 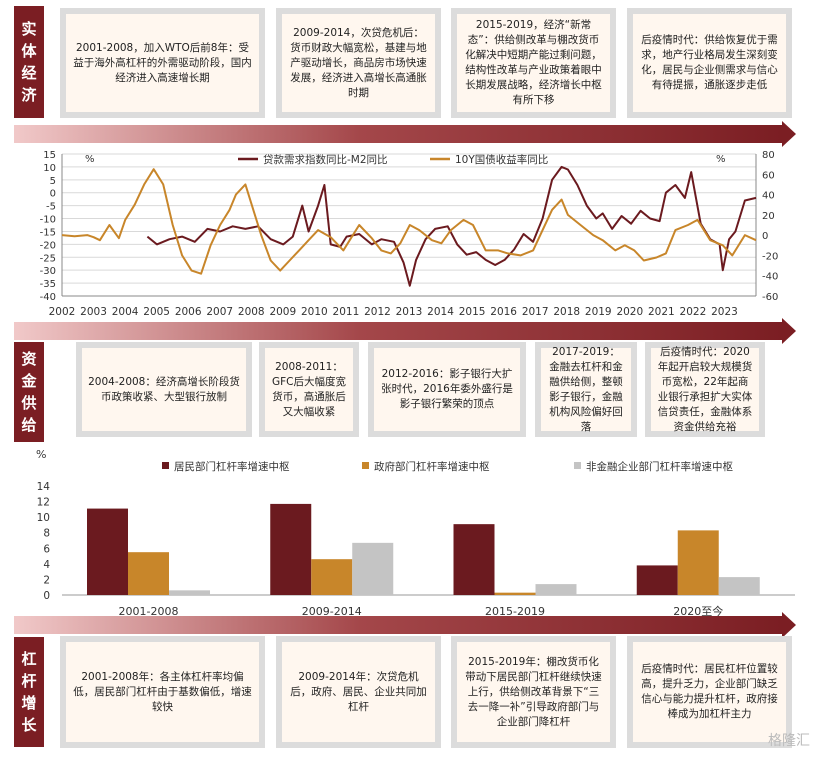 What do you see at coordinates (770, 277) in the screenshot?
I see `line-chart-right-tick-label: -40` at bounding box center [770, 277].